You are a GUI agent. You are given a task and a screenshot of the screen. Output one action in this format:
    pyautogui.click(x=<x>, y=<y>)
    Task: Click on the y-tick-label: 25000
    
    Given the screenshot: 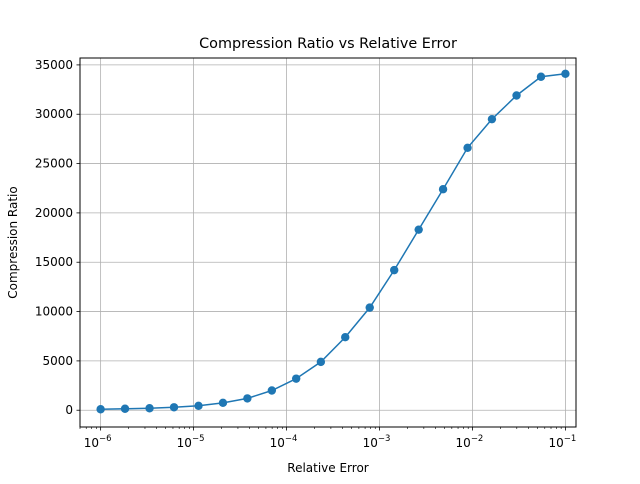 What is the action you would take?
    pyautogui.click(x=54, y=164)
    